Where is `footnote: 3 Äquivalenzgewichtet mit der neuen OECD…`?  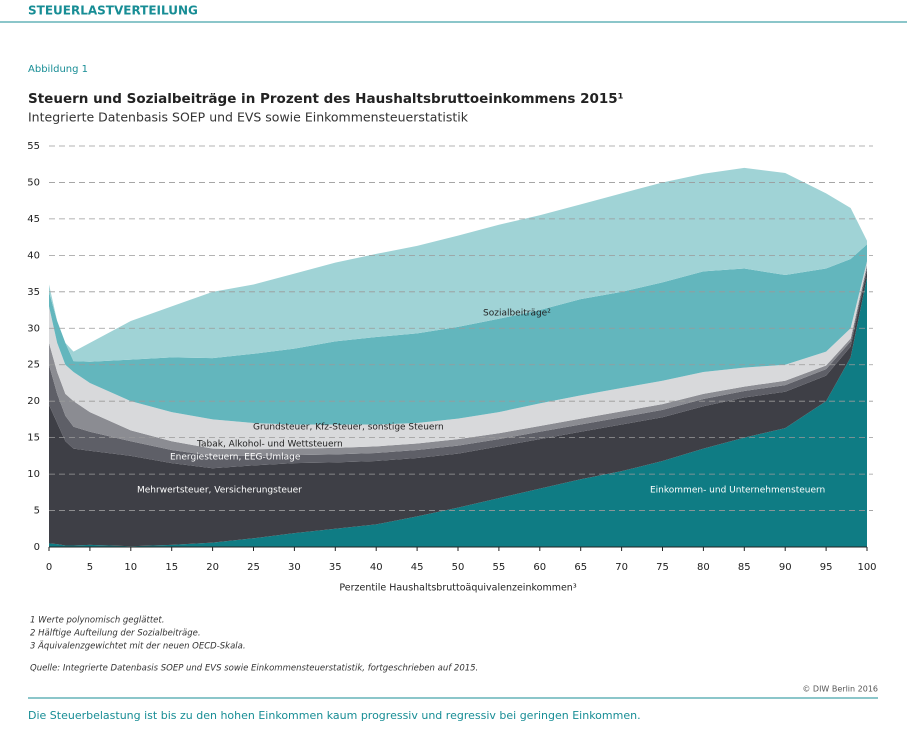 footnote: 3 Äquivalenzgewichtet mit der neuen OECD… is located at coordinates (138, 646).